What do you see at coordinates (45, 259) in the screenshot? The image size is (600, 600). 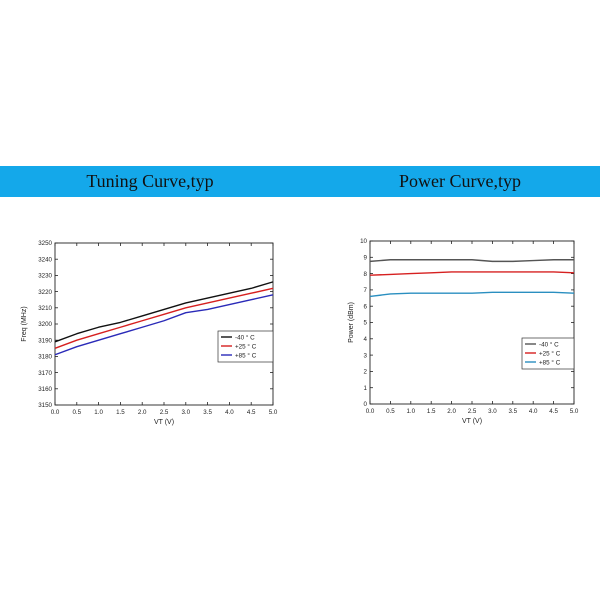 I see `y-tick-label: 3240` at bounding box center [45, 259].